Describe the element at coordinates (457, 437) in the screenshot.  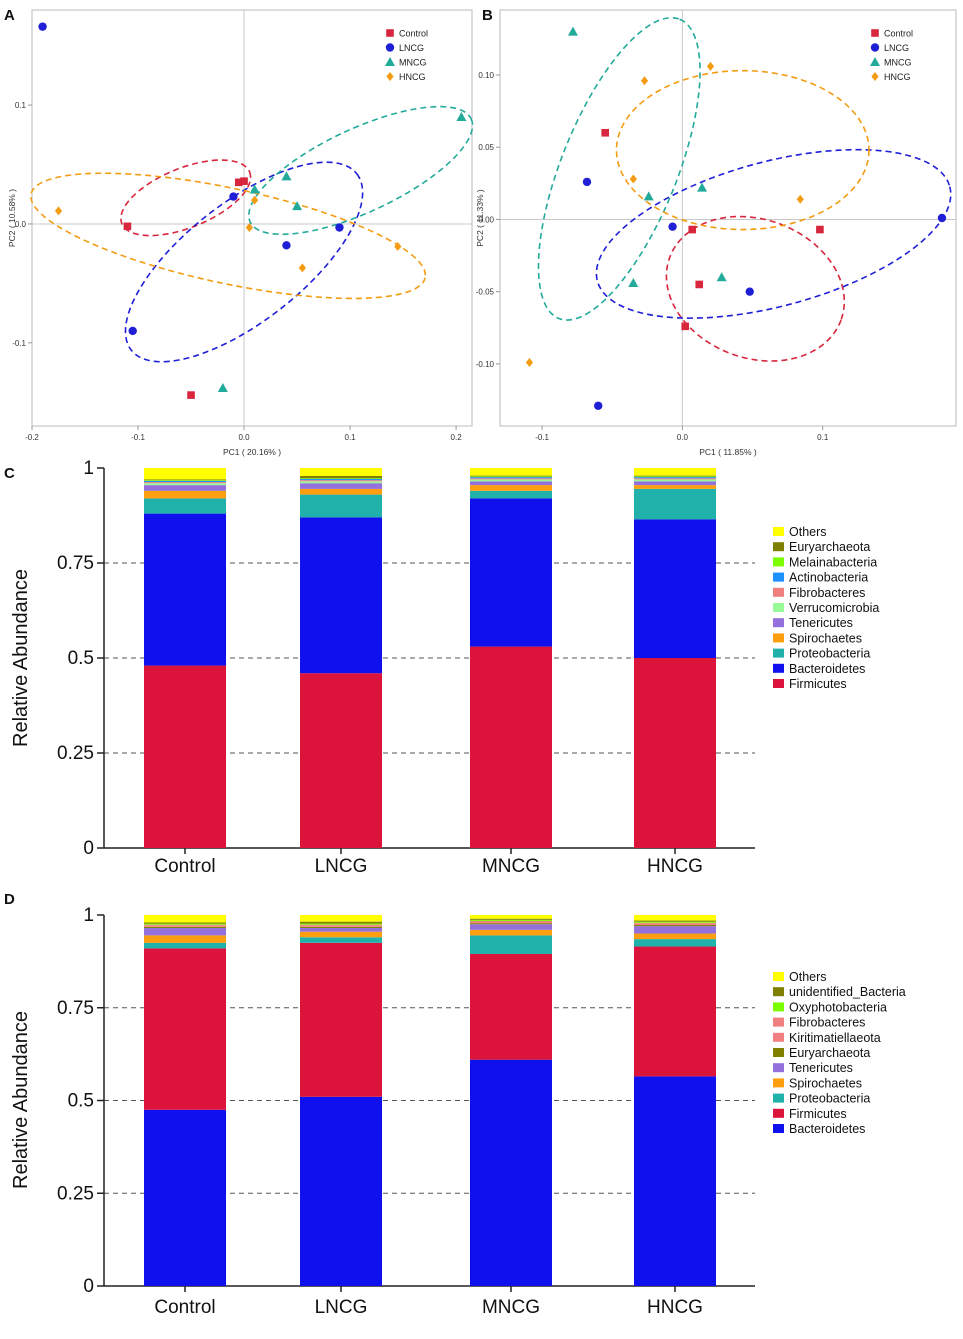
I see `x-tick-label: 0.2` at that location.